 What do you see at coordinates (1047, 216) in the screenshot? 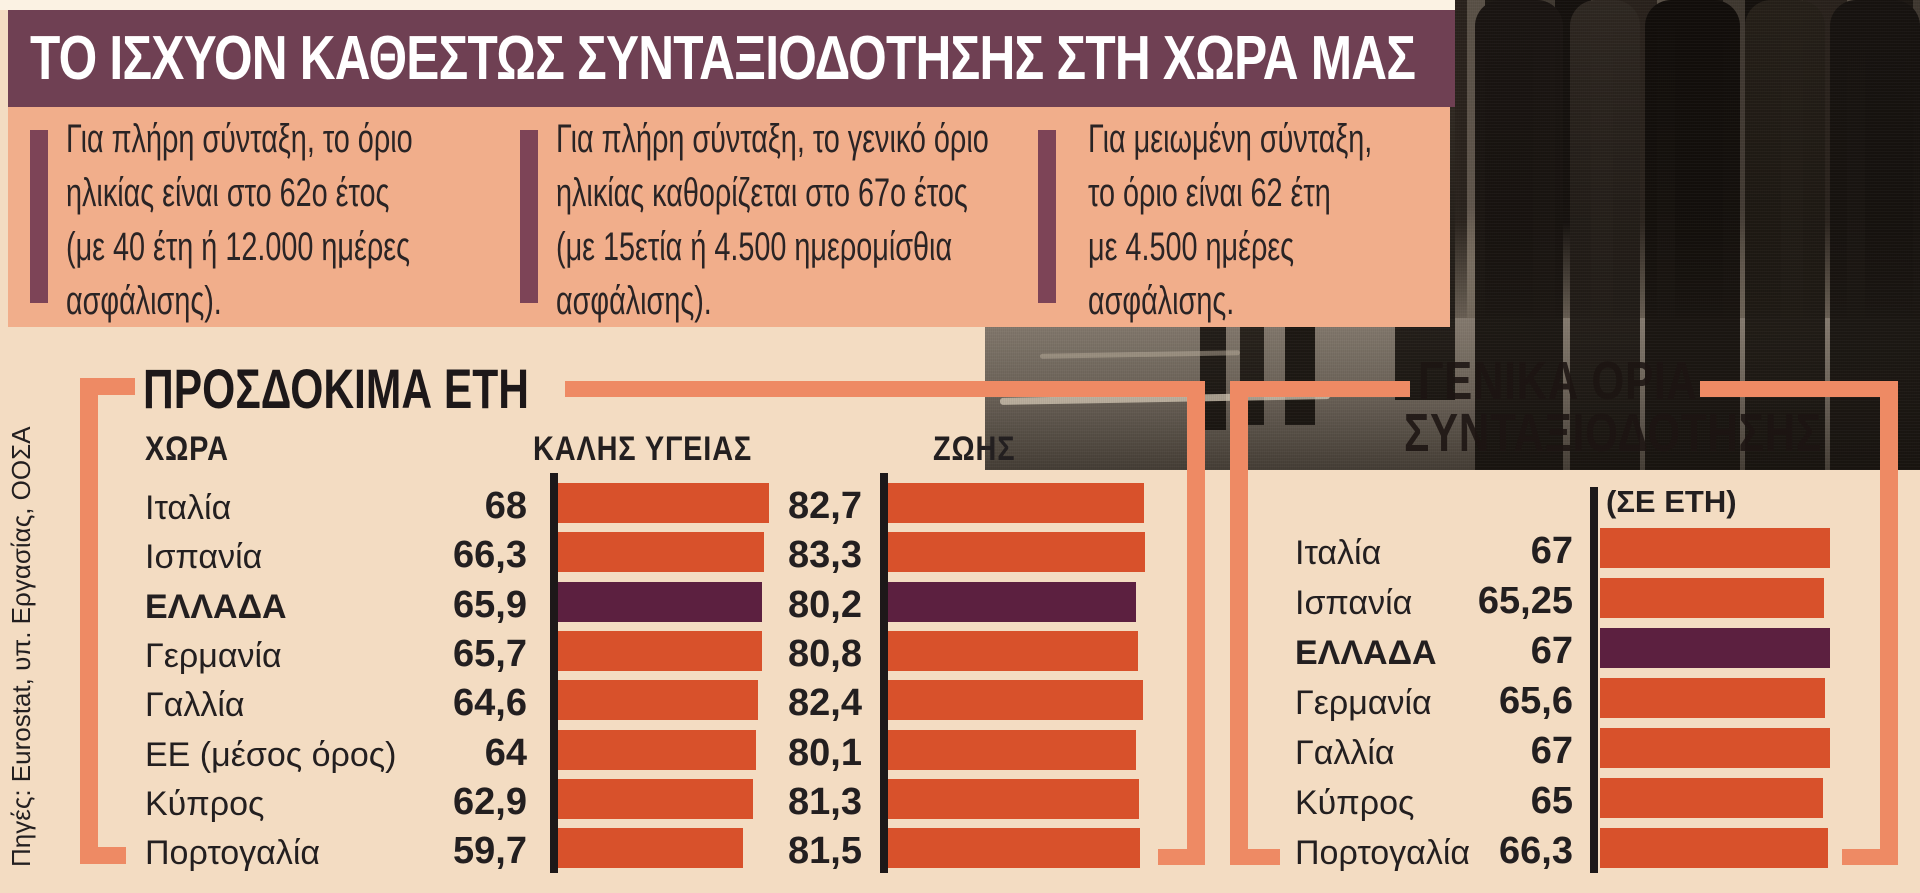
I see `info-box-3-accent-bar` at bounding box center [1047, 216].